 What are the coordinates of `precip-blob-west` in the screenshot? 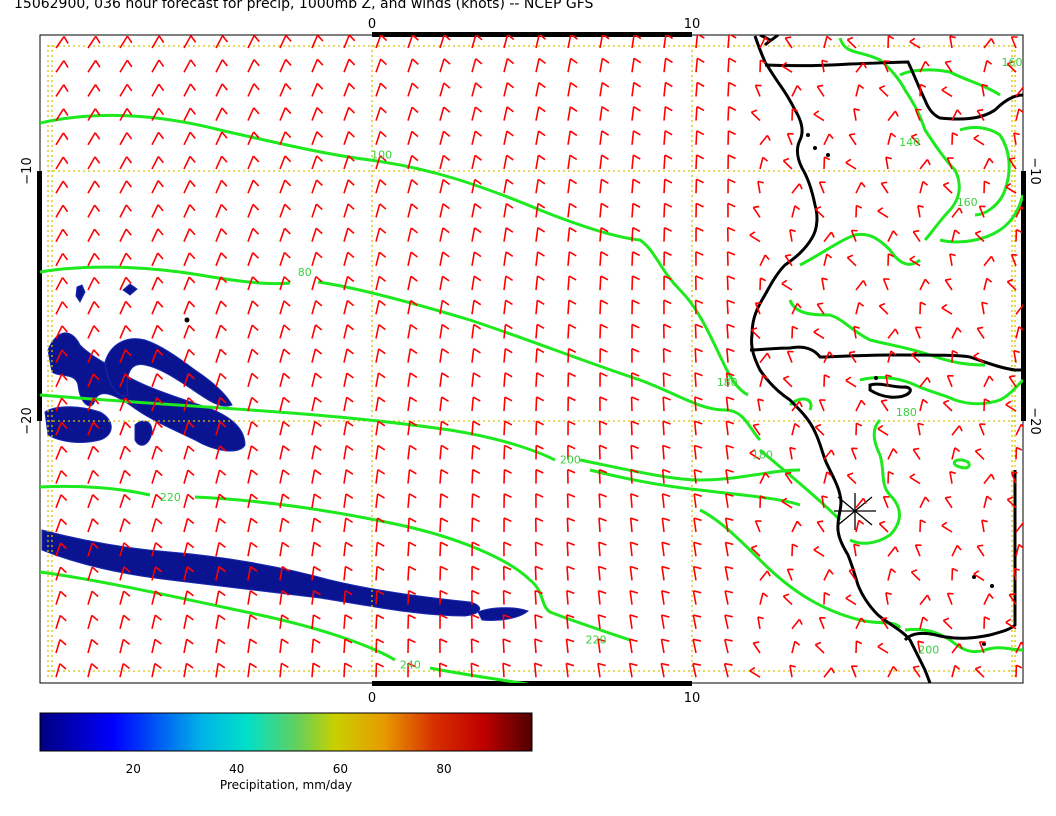 It's located at (78, 424).